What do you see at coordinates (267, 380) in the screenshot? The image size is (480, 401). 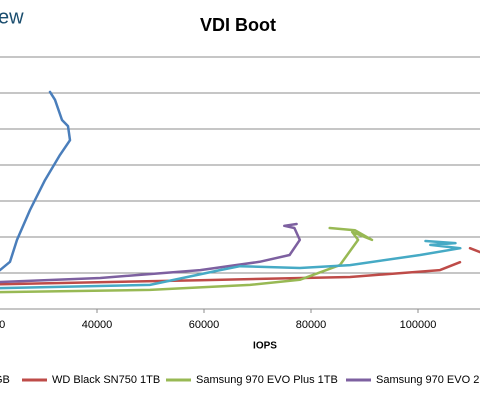 I see `legend-label: Samsung 970 EVO Plus 1TB` at bounding box center [267, 380].